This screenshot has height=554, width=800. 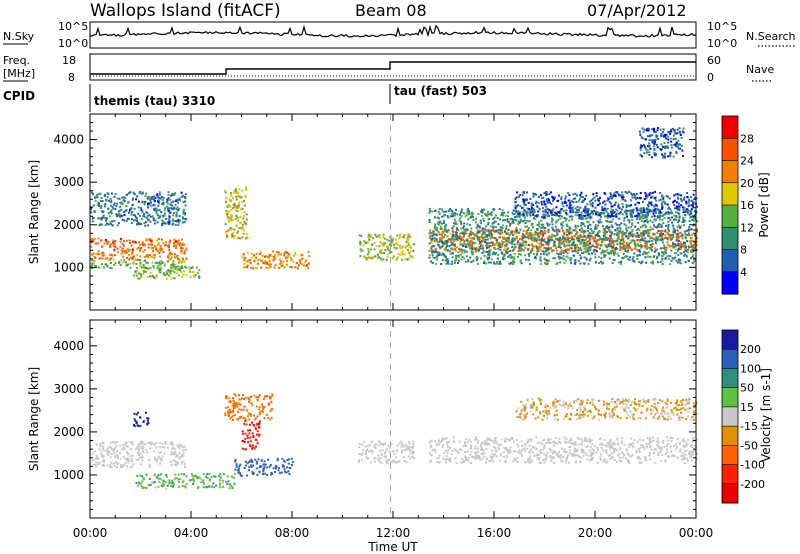 What do you see at coordinates (722, 26) in the screenshot?
I see `noise-right-tick-top: 10^5` at bounding box center [722, 26].